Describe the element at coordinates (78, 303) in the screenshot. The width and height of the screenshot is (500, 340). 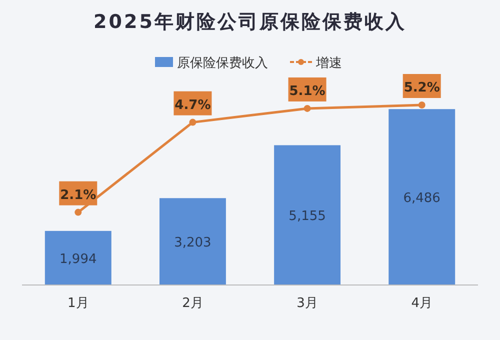
I see `x-tick-label: 1月` at that location.